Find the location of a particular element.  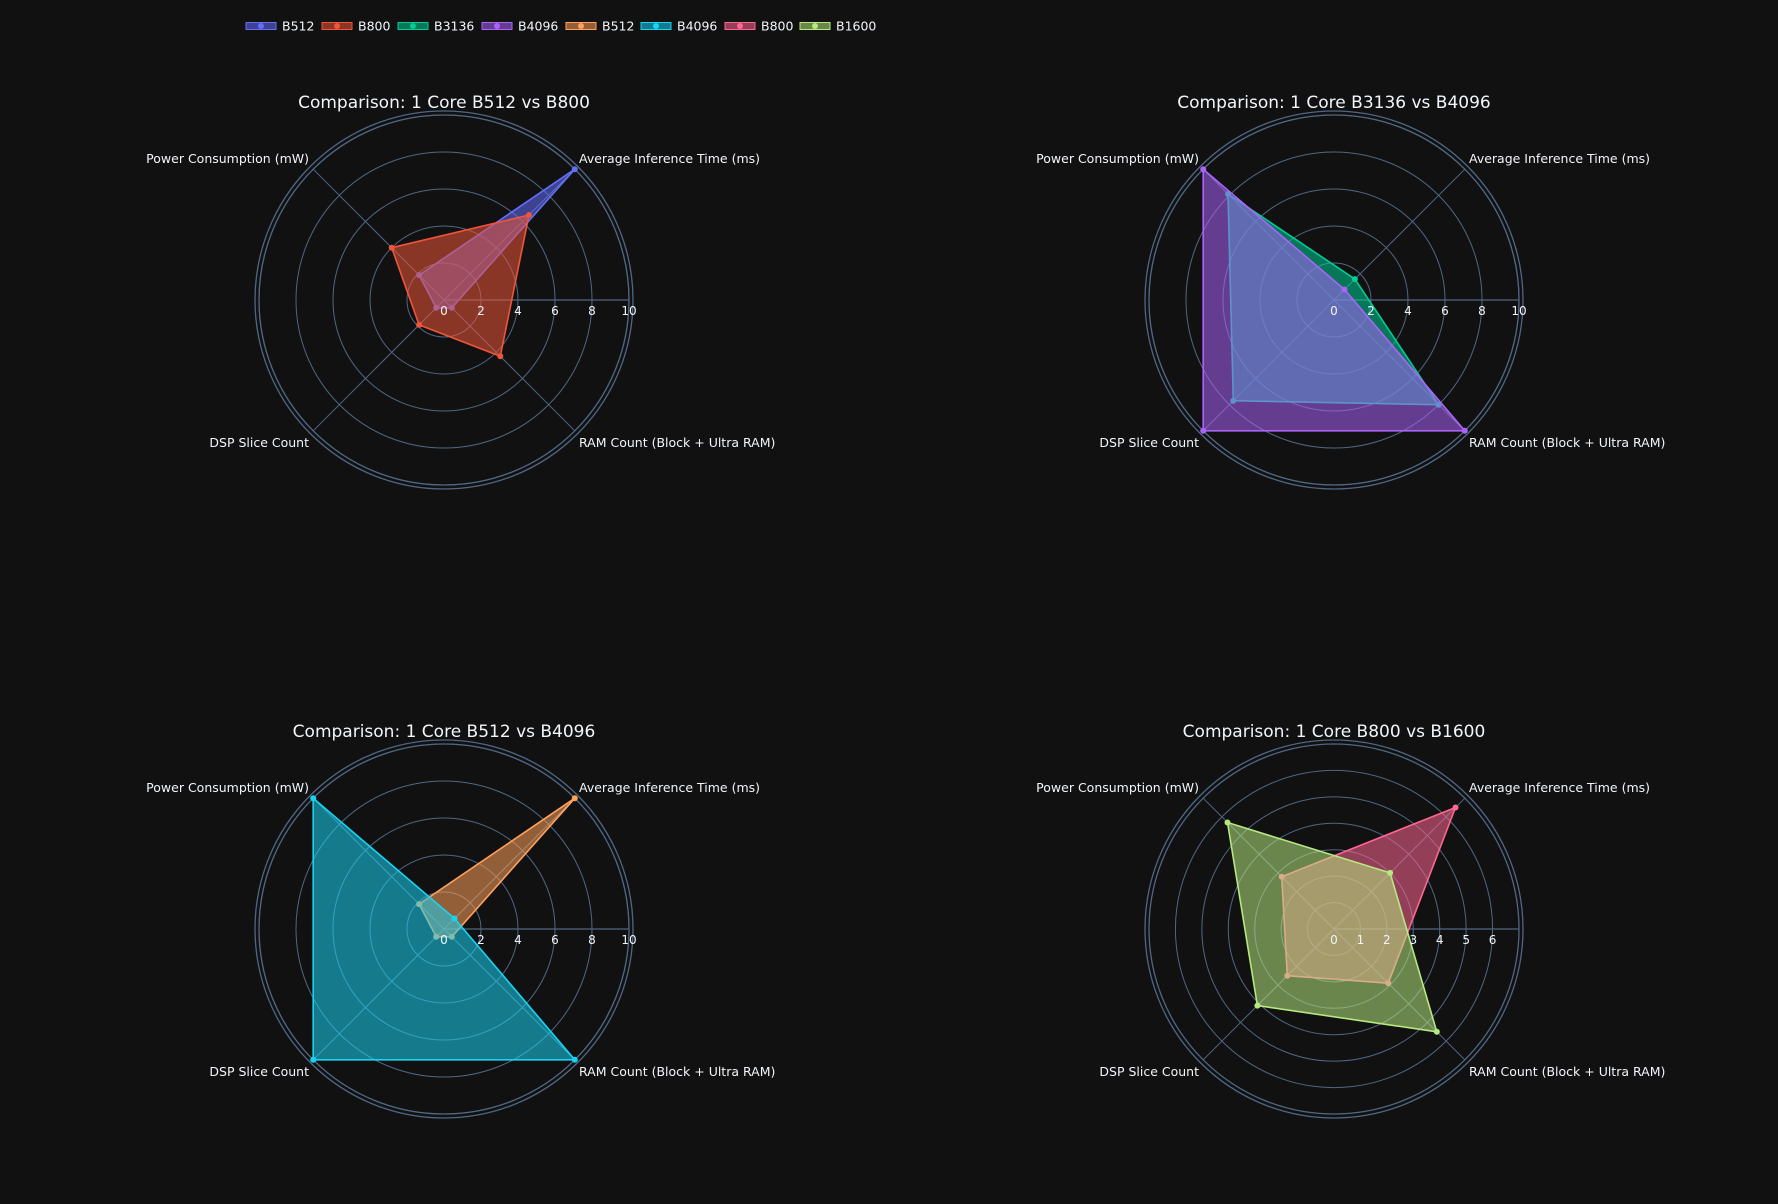

series-polygon-b800 is located at coordinates (460, 286).